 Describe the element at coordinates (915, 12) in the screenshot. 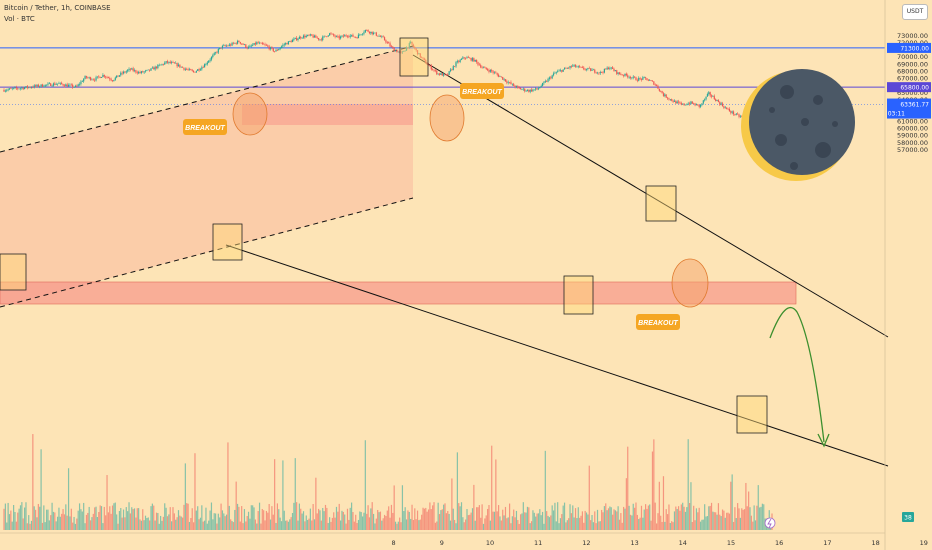

I see `currency-button: USDT` at that location.